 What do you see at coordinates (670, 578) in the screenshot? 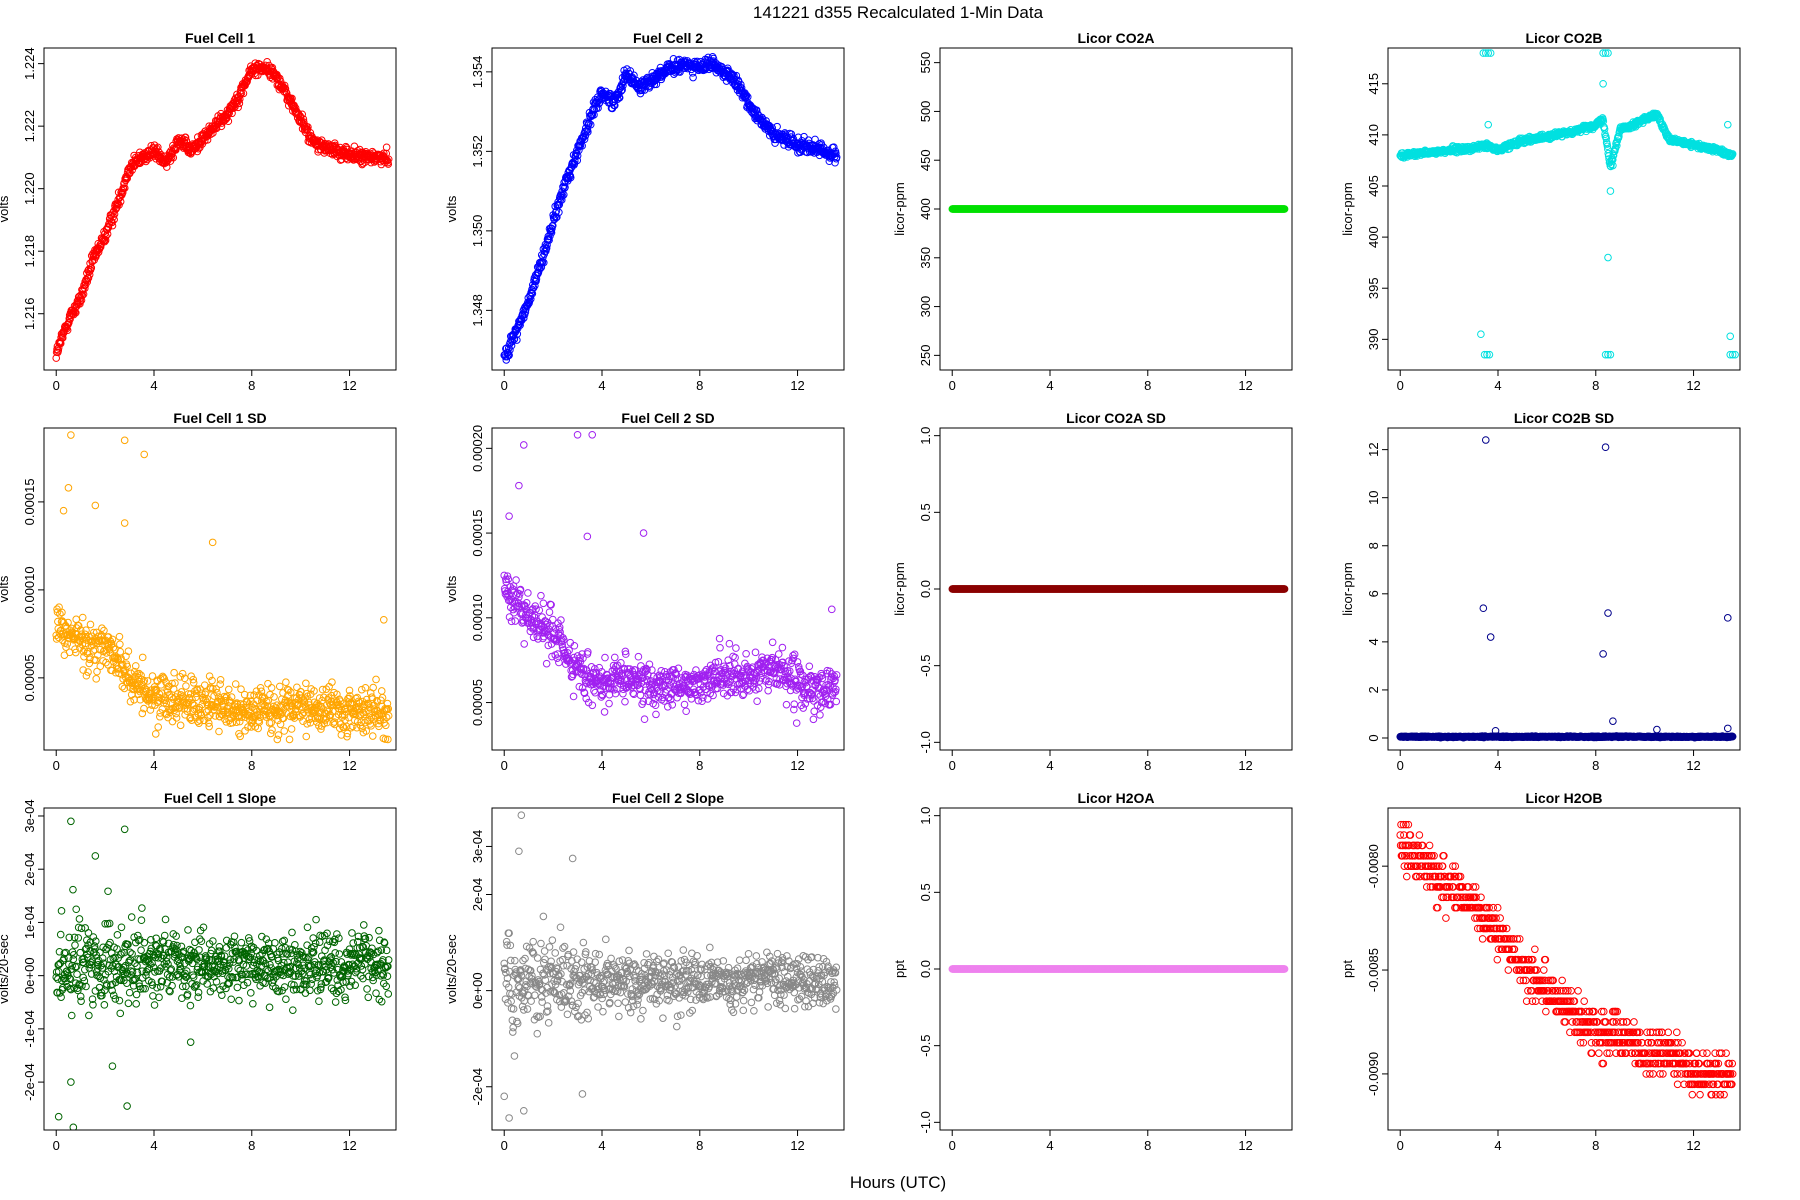
I see `series-points` at bounding box center [670, 578].